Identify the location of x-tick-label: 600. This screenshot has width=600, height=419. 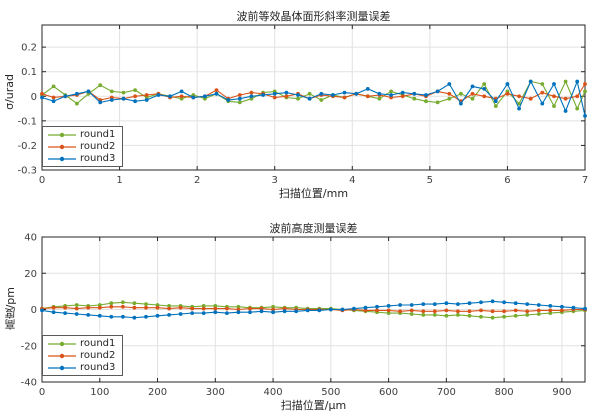
(388, 392).